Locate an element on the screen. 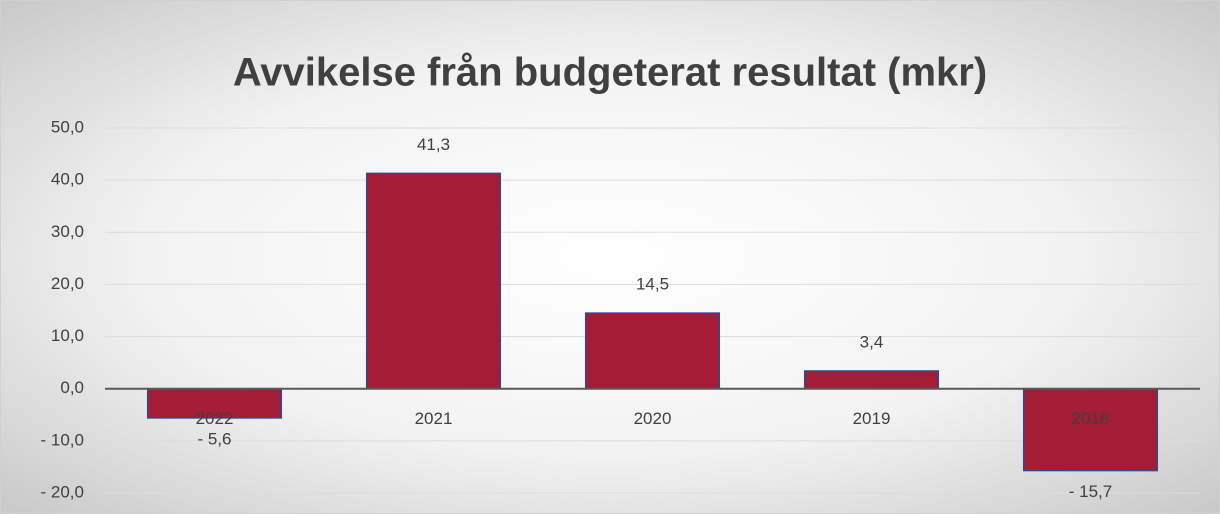  data-label: - 5,6 is located at coordinates (214, 438).